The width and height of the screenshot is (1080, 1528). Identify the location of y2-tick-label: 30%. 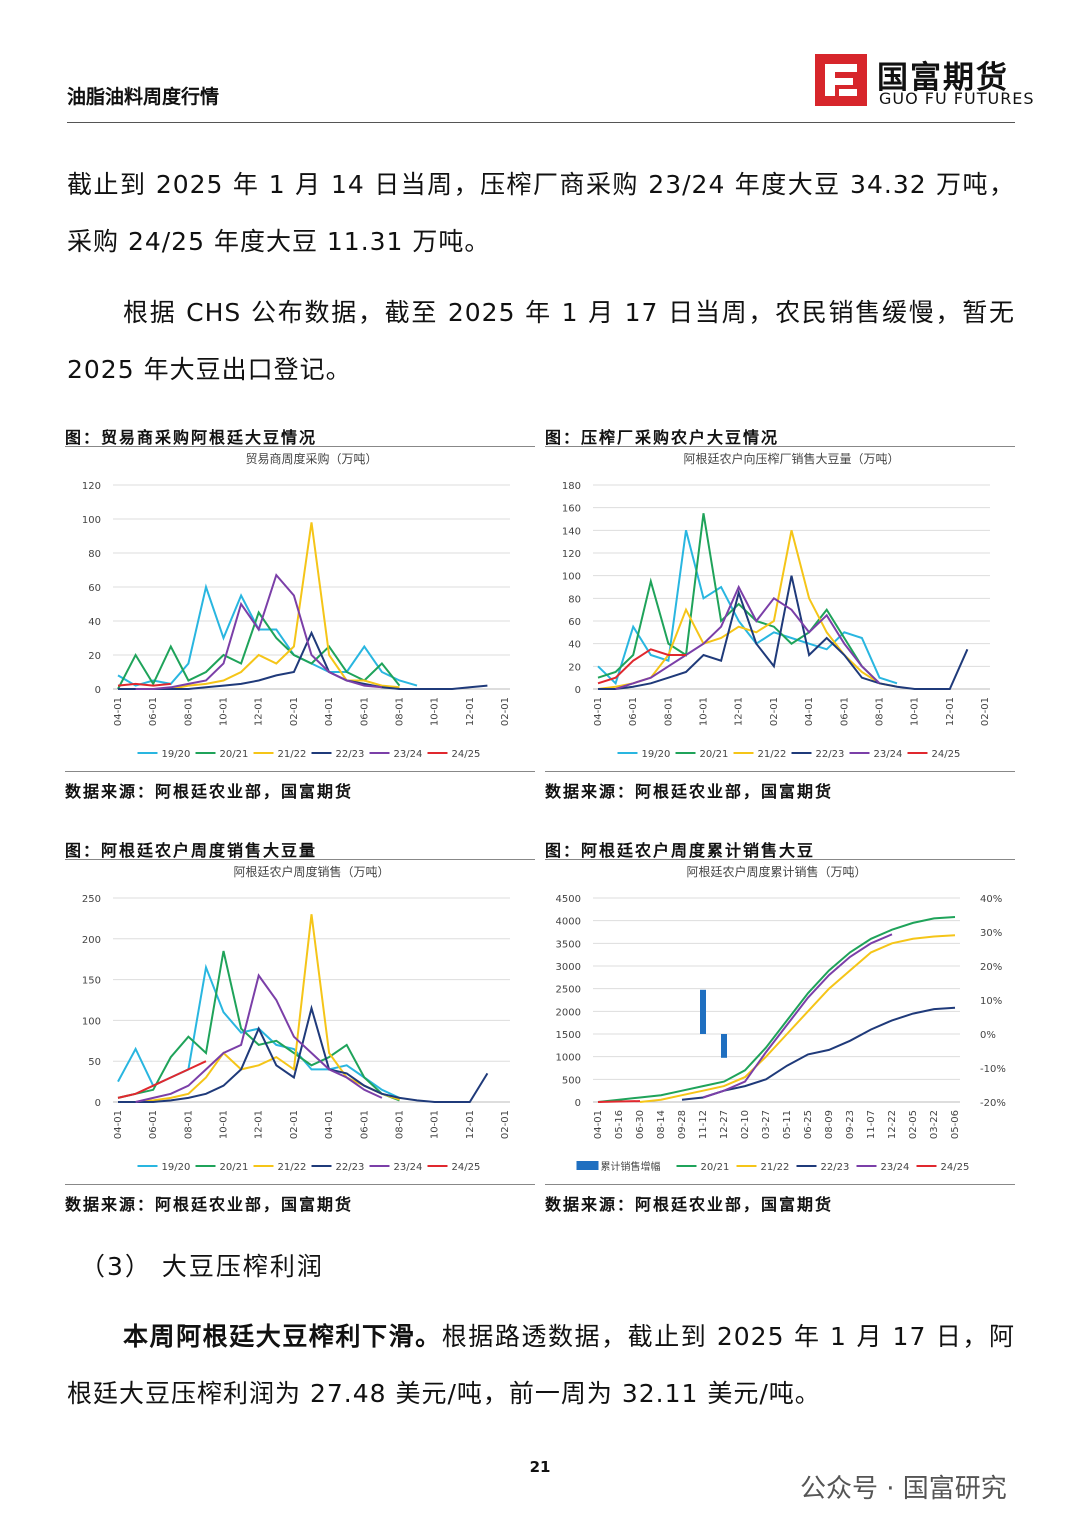
(991, 933).